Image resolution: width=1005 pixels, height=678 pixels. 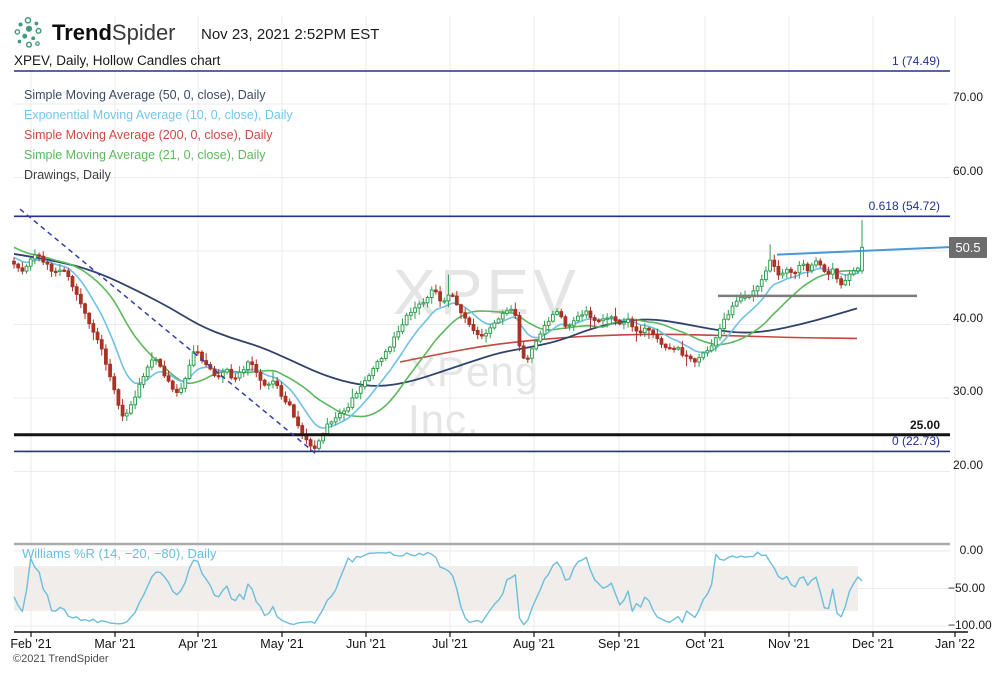 I want to click on time-axis-label: May '21, so click(x=282, y=644).